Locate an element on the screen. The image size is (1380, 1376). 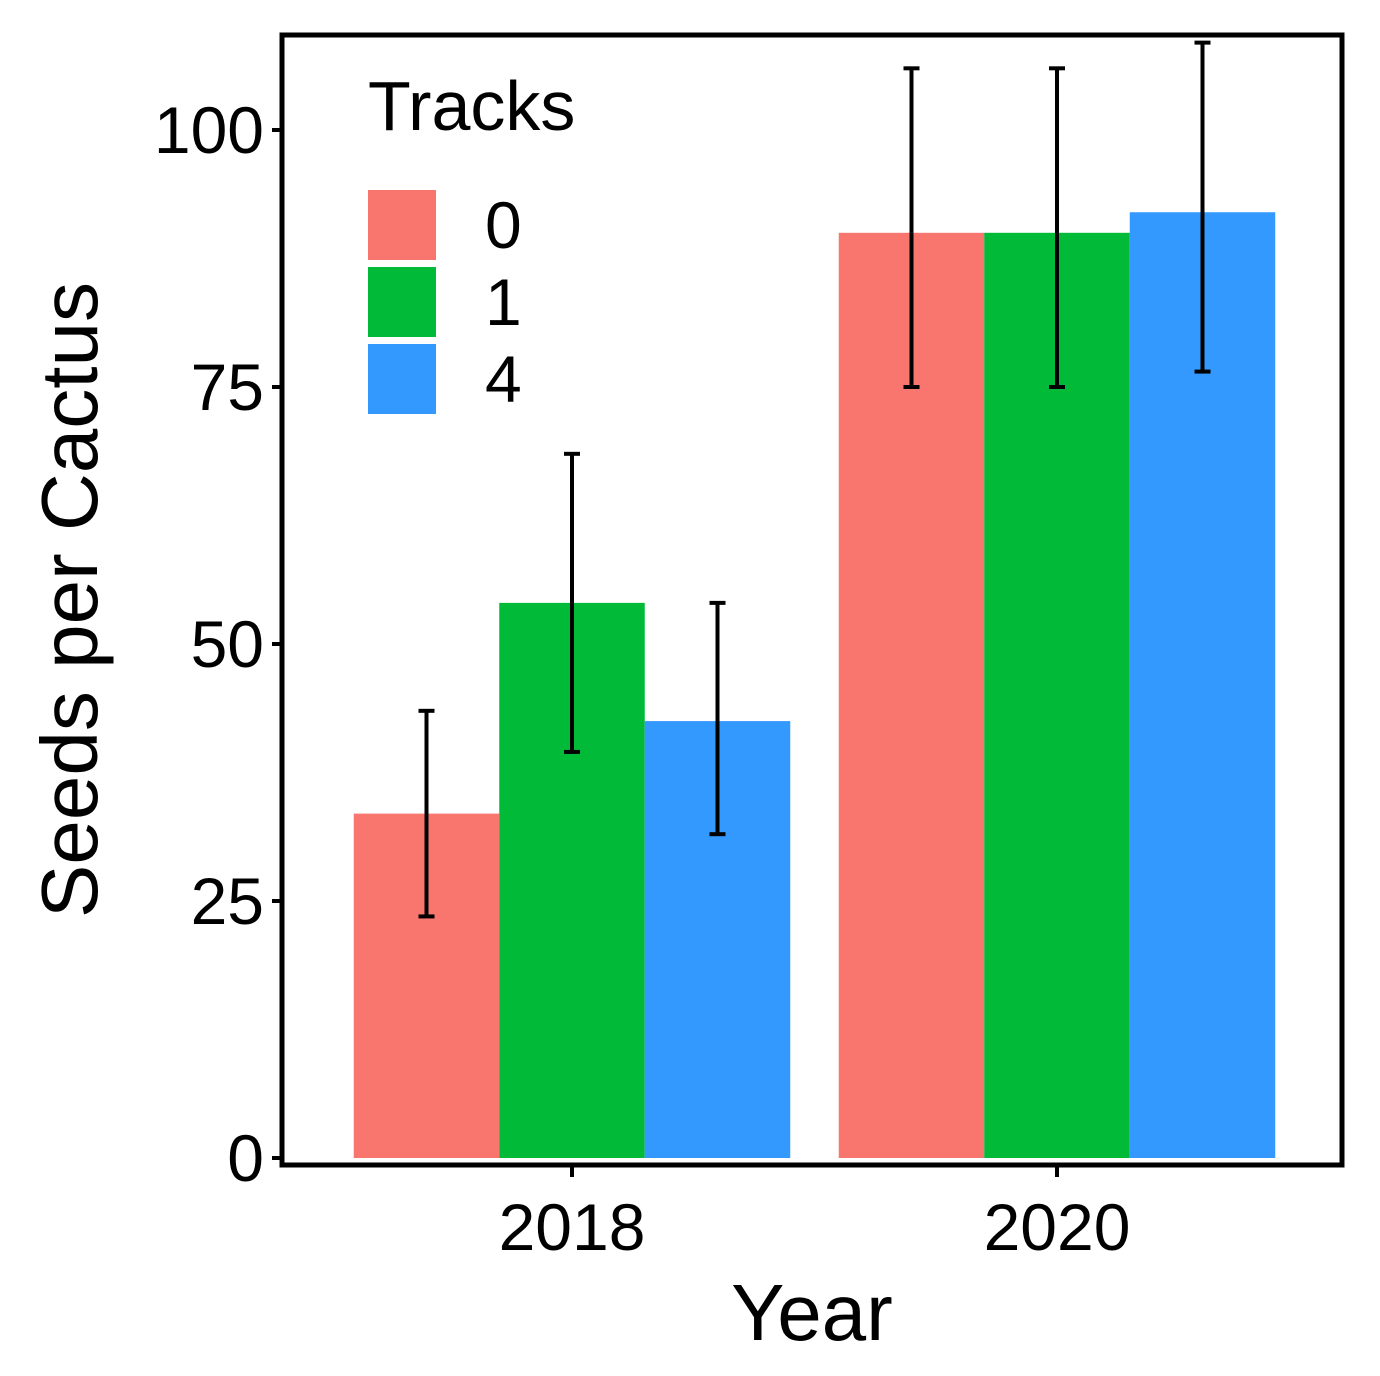
y-tick-label: 75 is located at coordinates (227, 387).